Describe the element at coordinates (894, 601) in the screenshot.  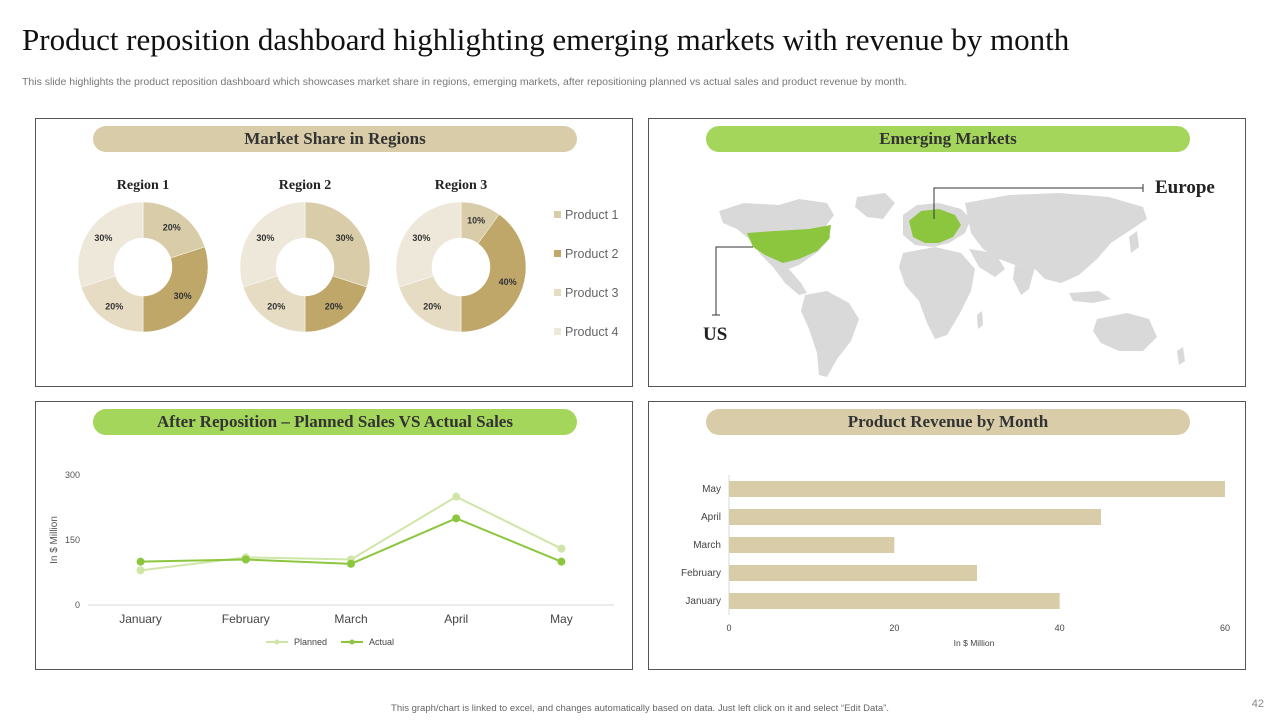
I see `bar-january` at that location.